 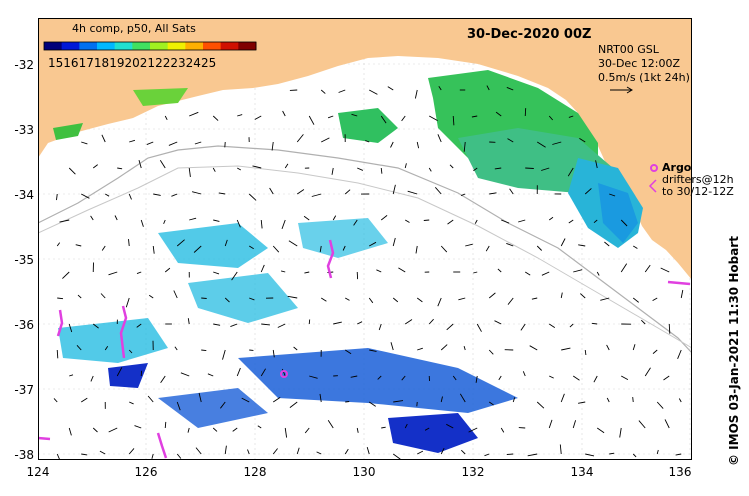 I want to click on argo-label: Argo, so click(x=677, y=167).